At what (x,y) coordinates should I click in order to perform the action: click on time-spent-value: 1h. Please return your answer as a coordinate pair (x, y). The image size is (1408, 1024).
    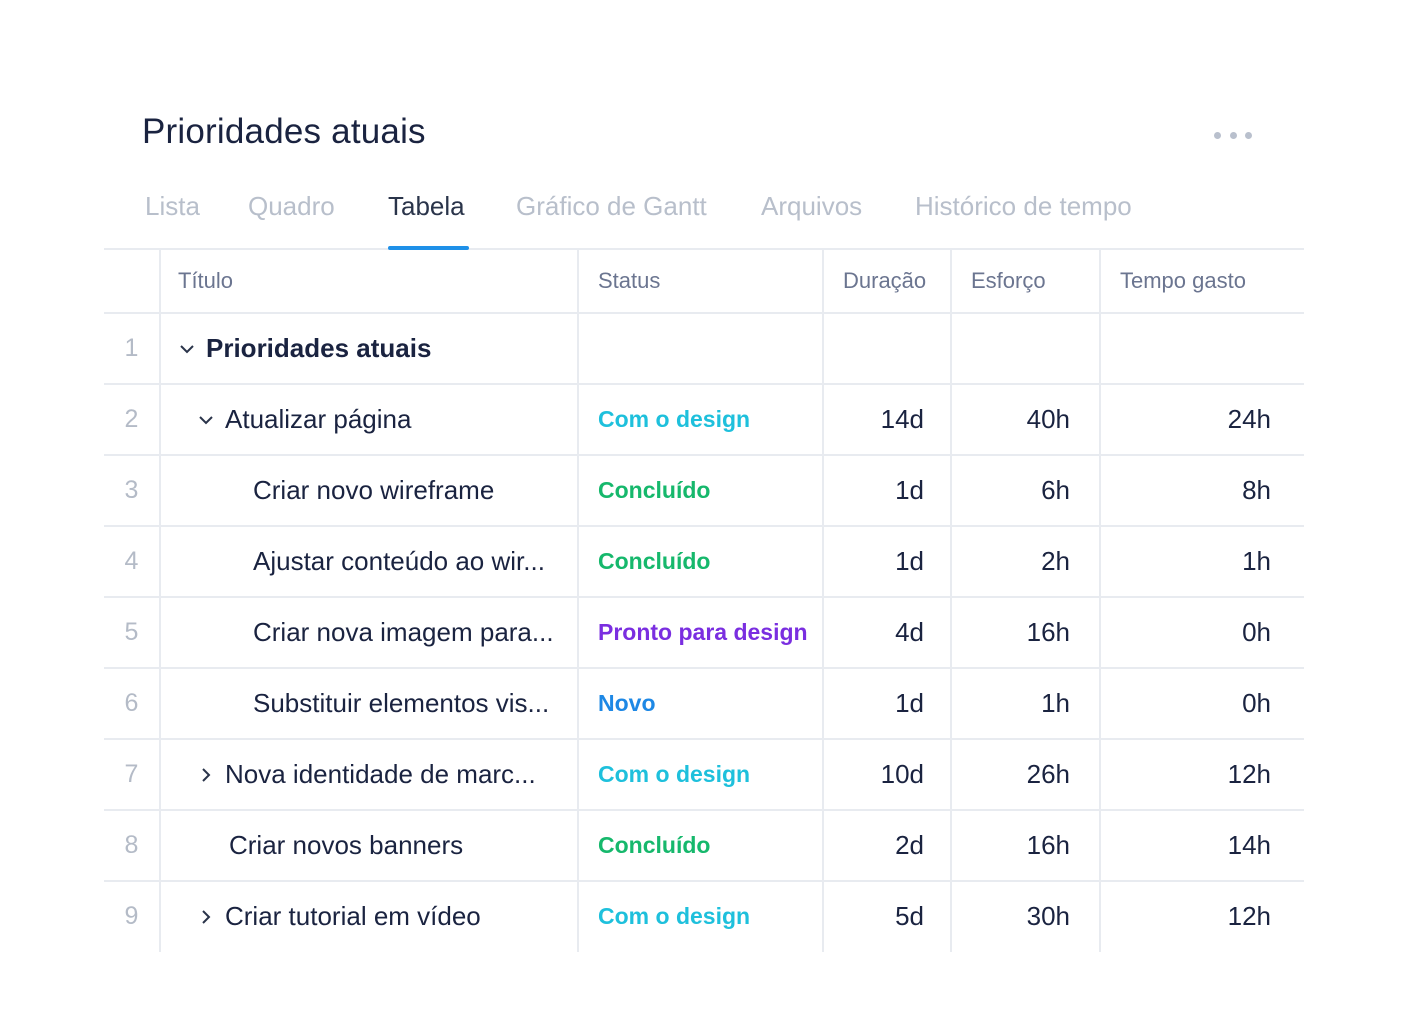
    Looking at the image, I should click on (1256, 561).